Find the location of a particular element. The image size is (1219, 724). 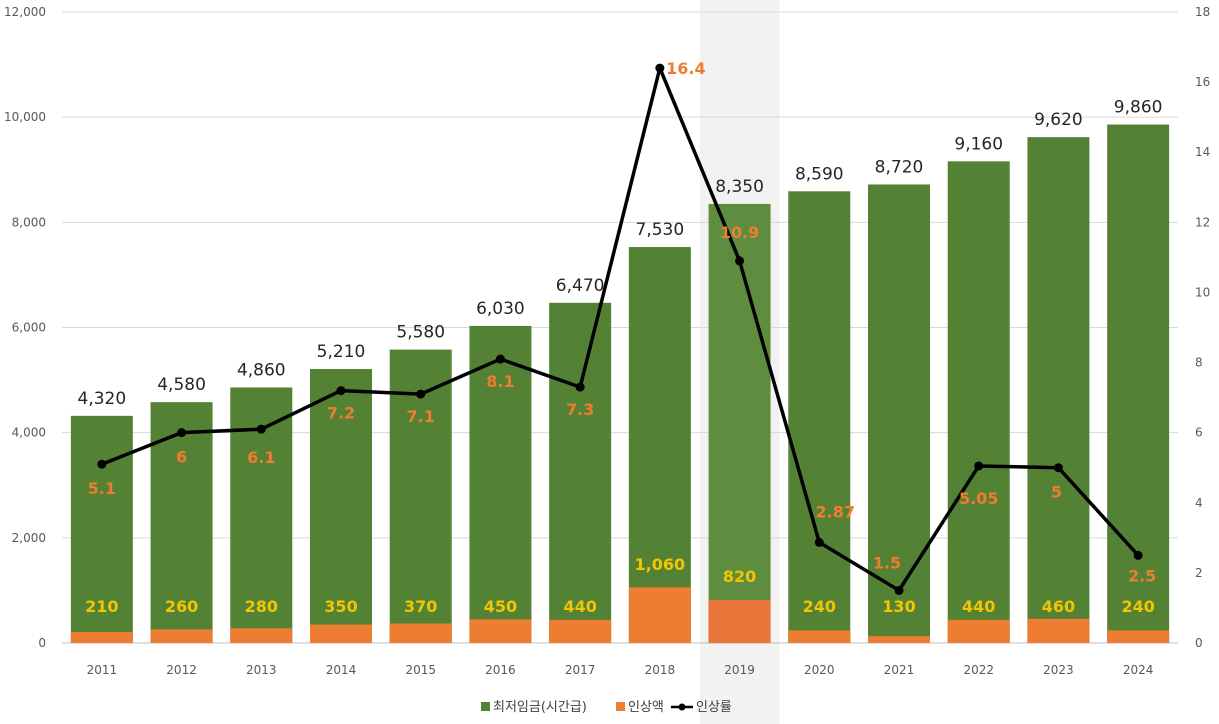

wage-value-label: 8,590 is located at coordinates (819, 174).